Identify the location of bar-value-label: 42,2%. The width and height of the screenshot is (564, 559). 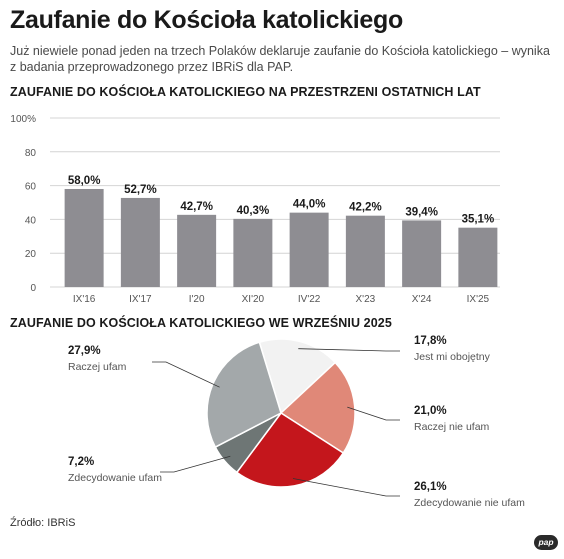
(365, 208).